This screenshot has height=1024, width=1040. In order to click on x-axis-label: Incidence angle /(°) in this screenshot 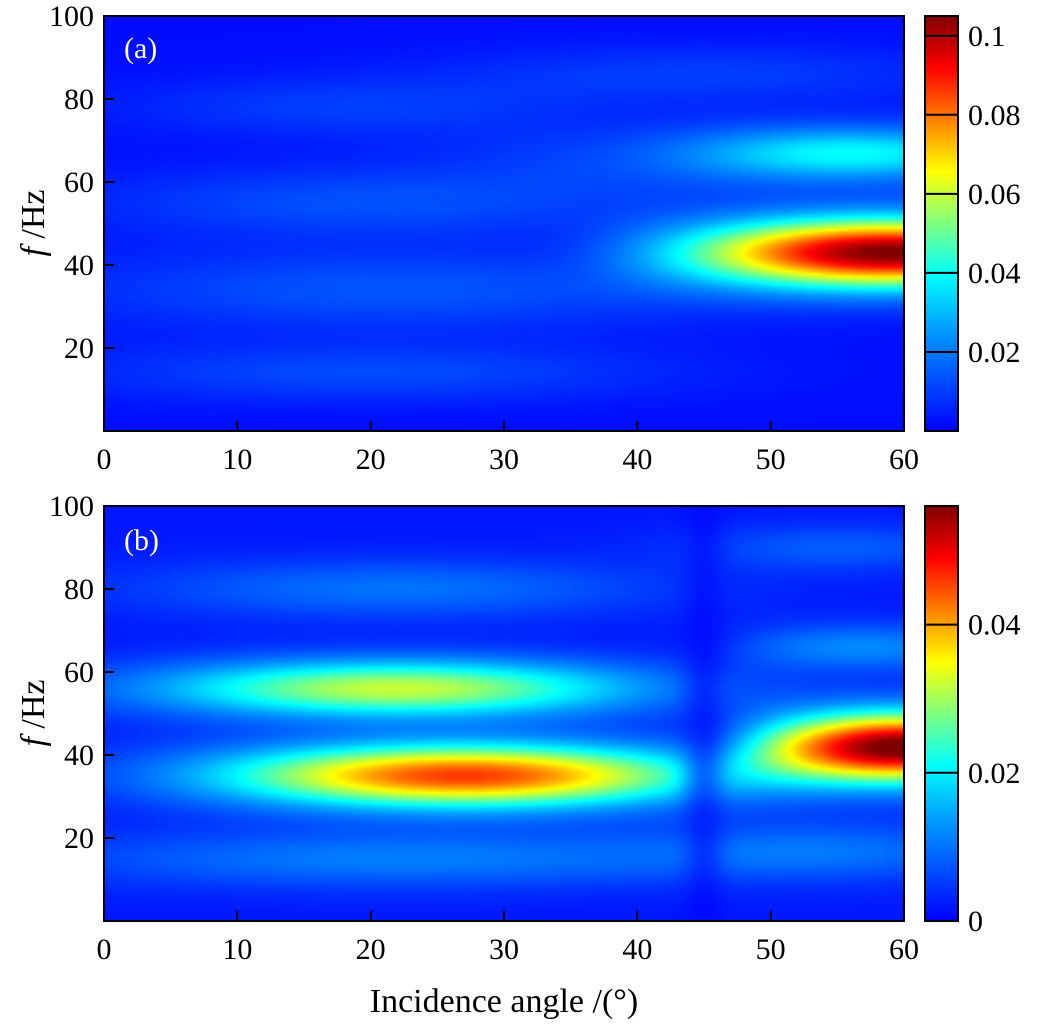, I will do `click(504, 1001)`.